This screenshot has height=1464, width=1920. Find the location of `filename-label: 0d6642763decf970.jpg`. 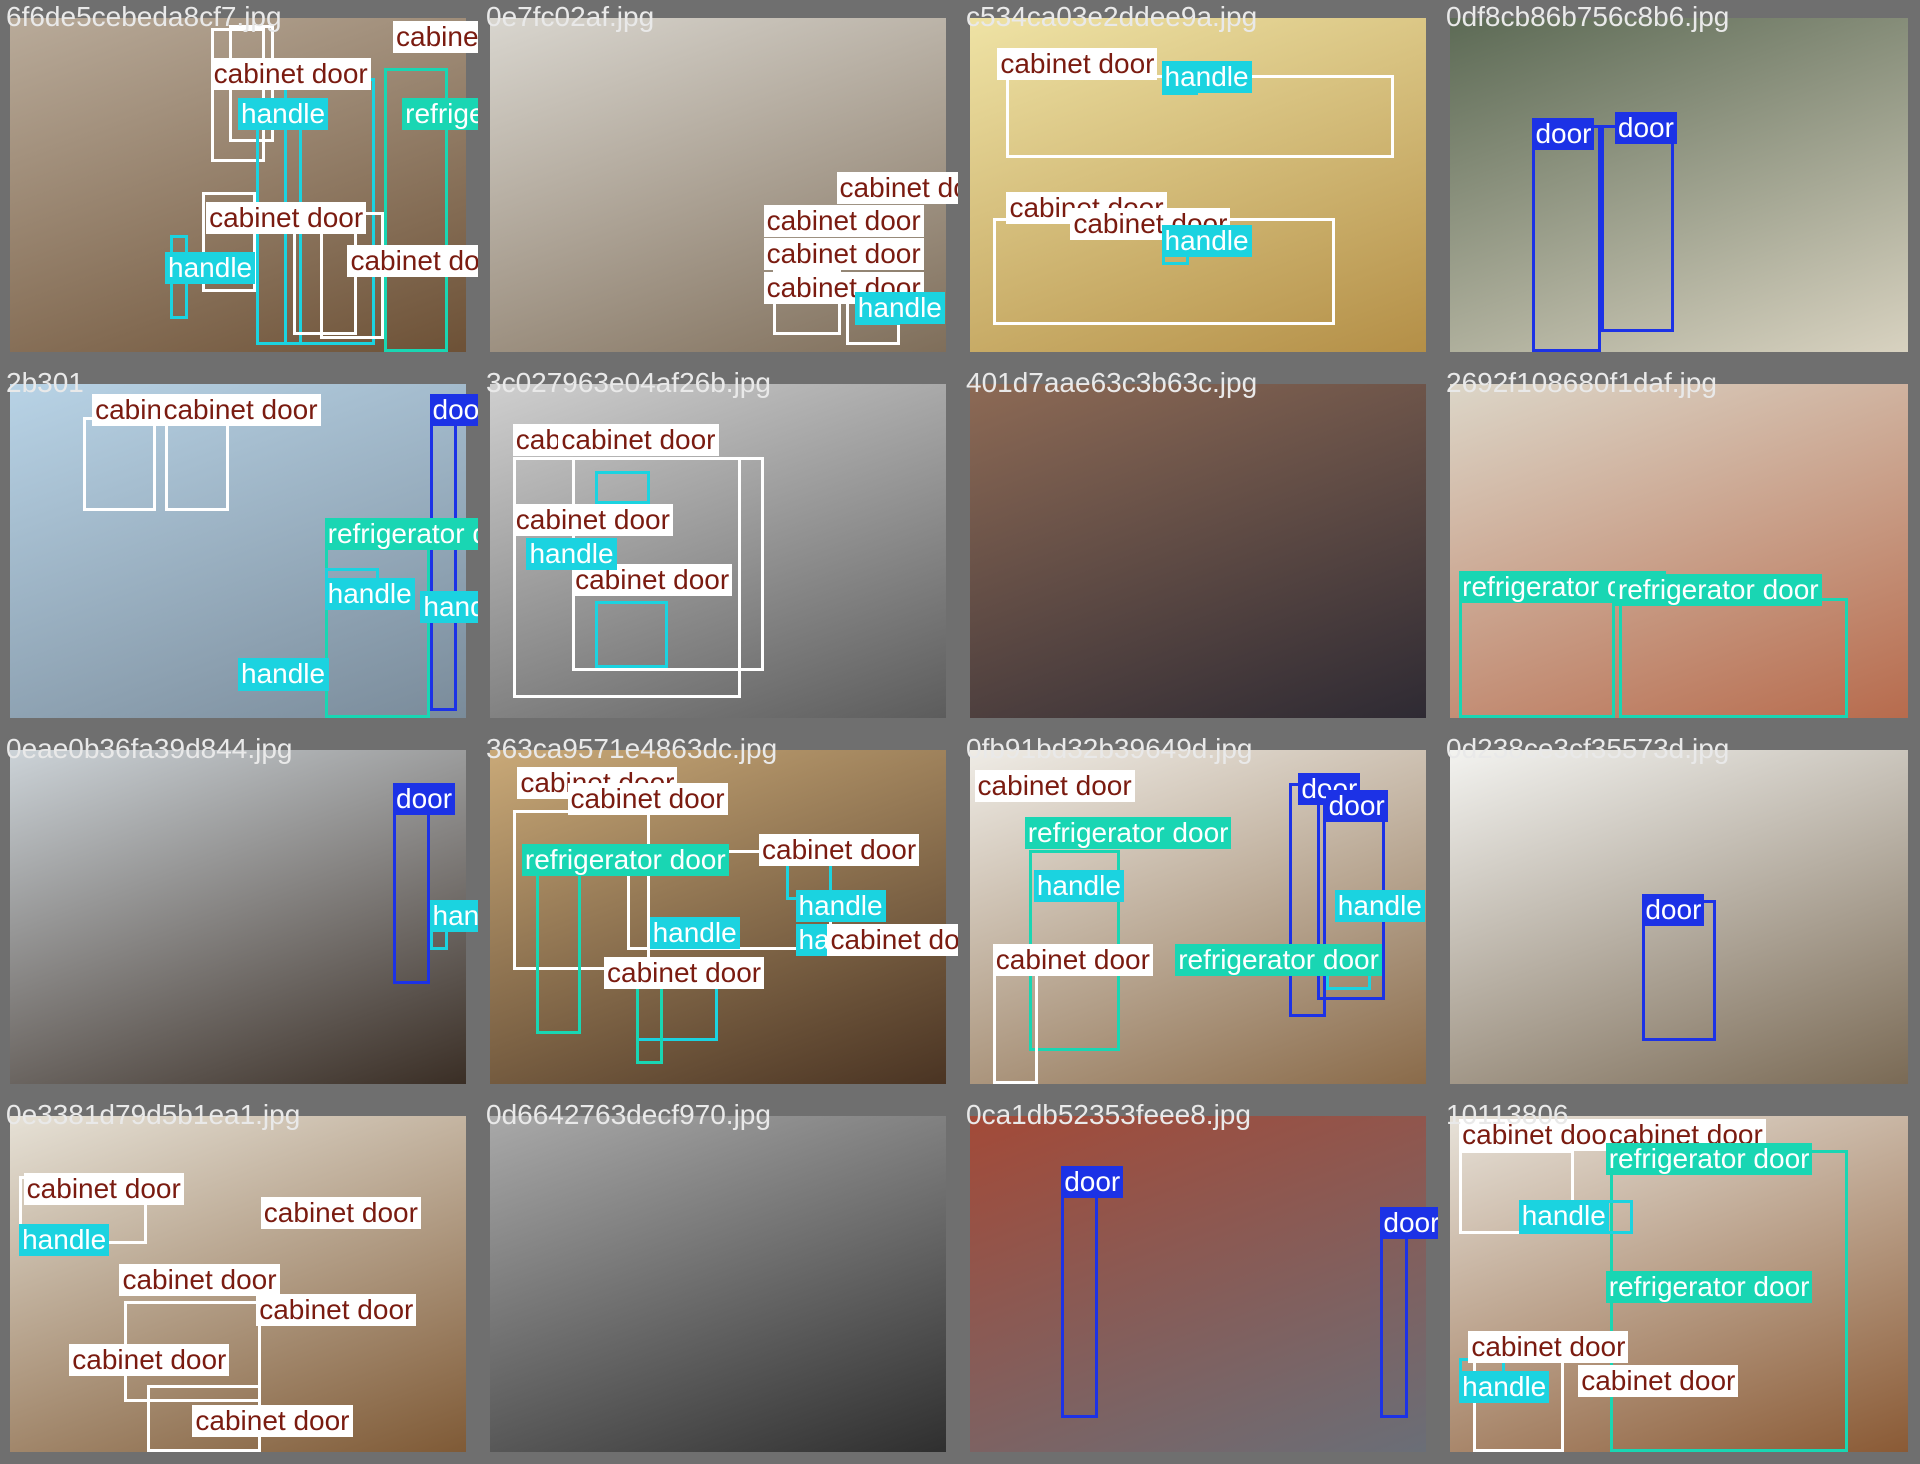

filename-label: 0d6642763decf970.jpg is located at coordinates (628, 1114).